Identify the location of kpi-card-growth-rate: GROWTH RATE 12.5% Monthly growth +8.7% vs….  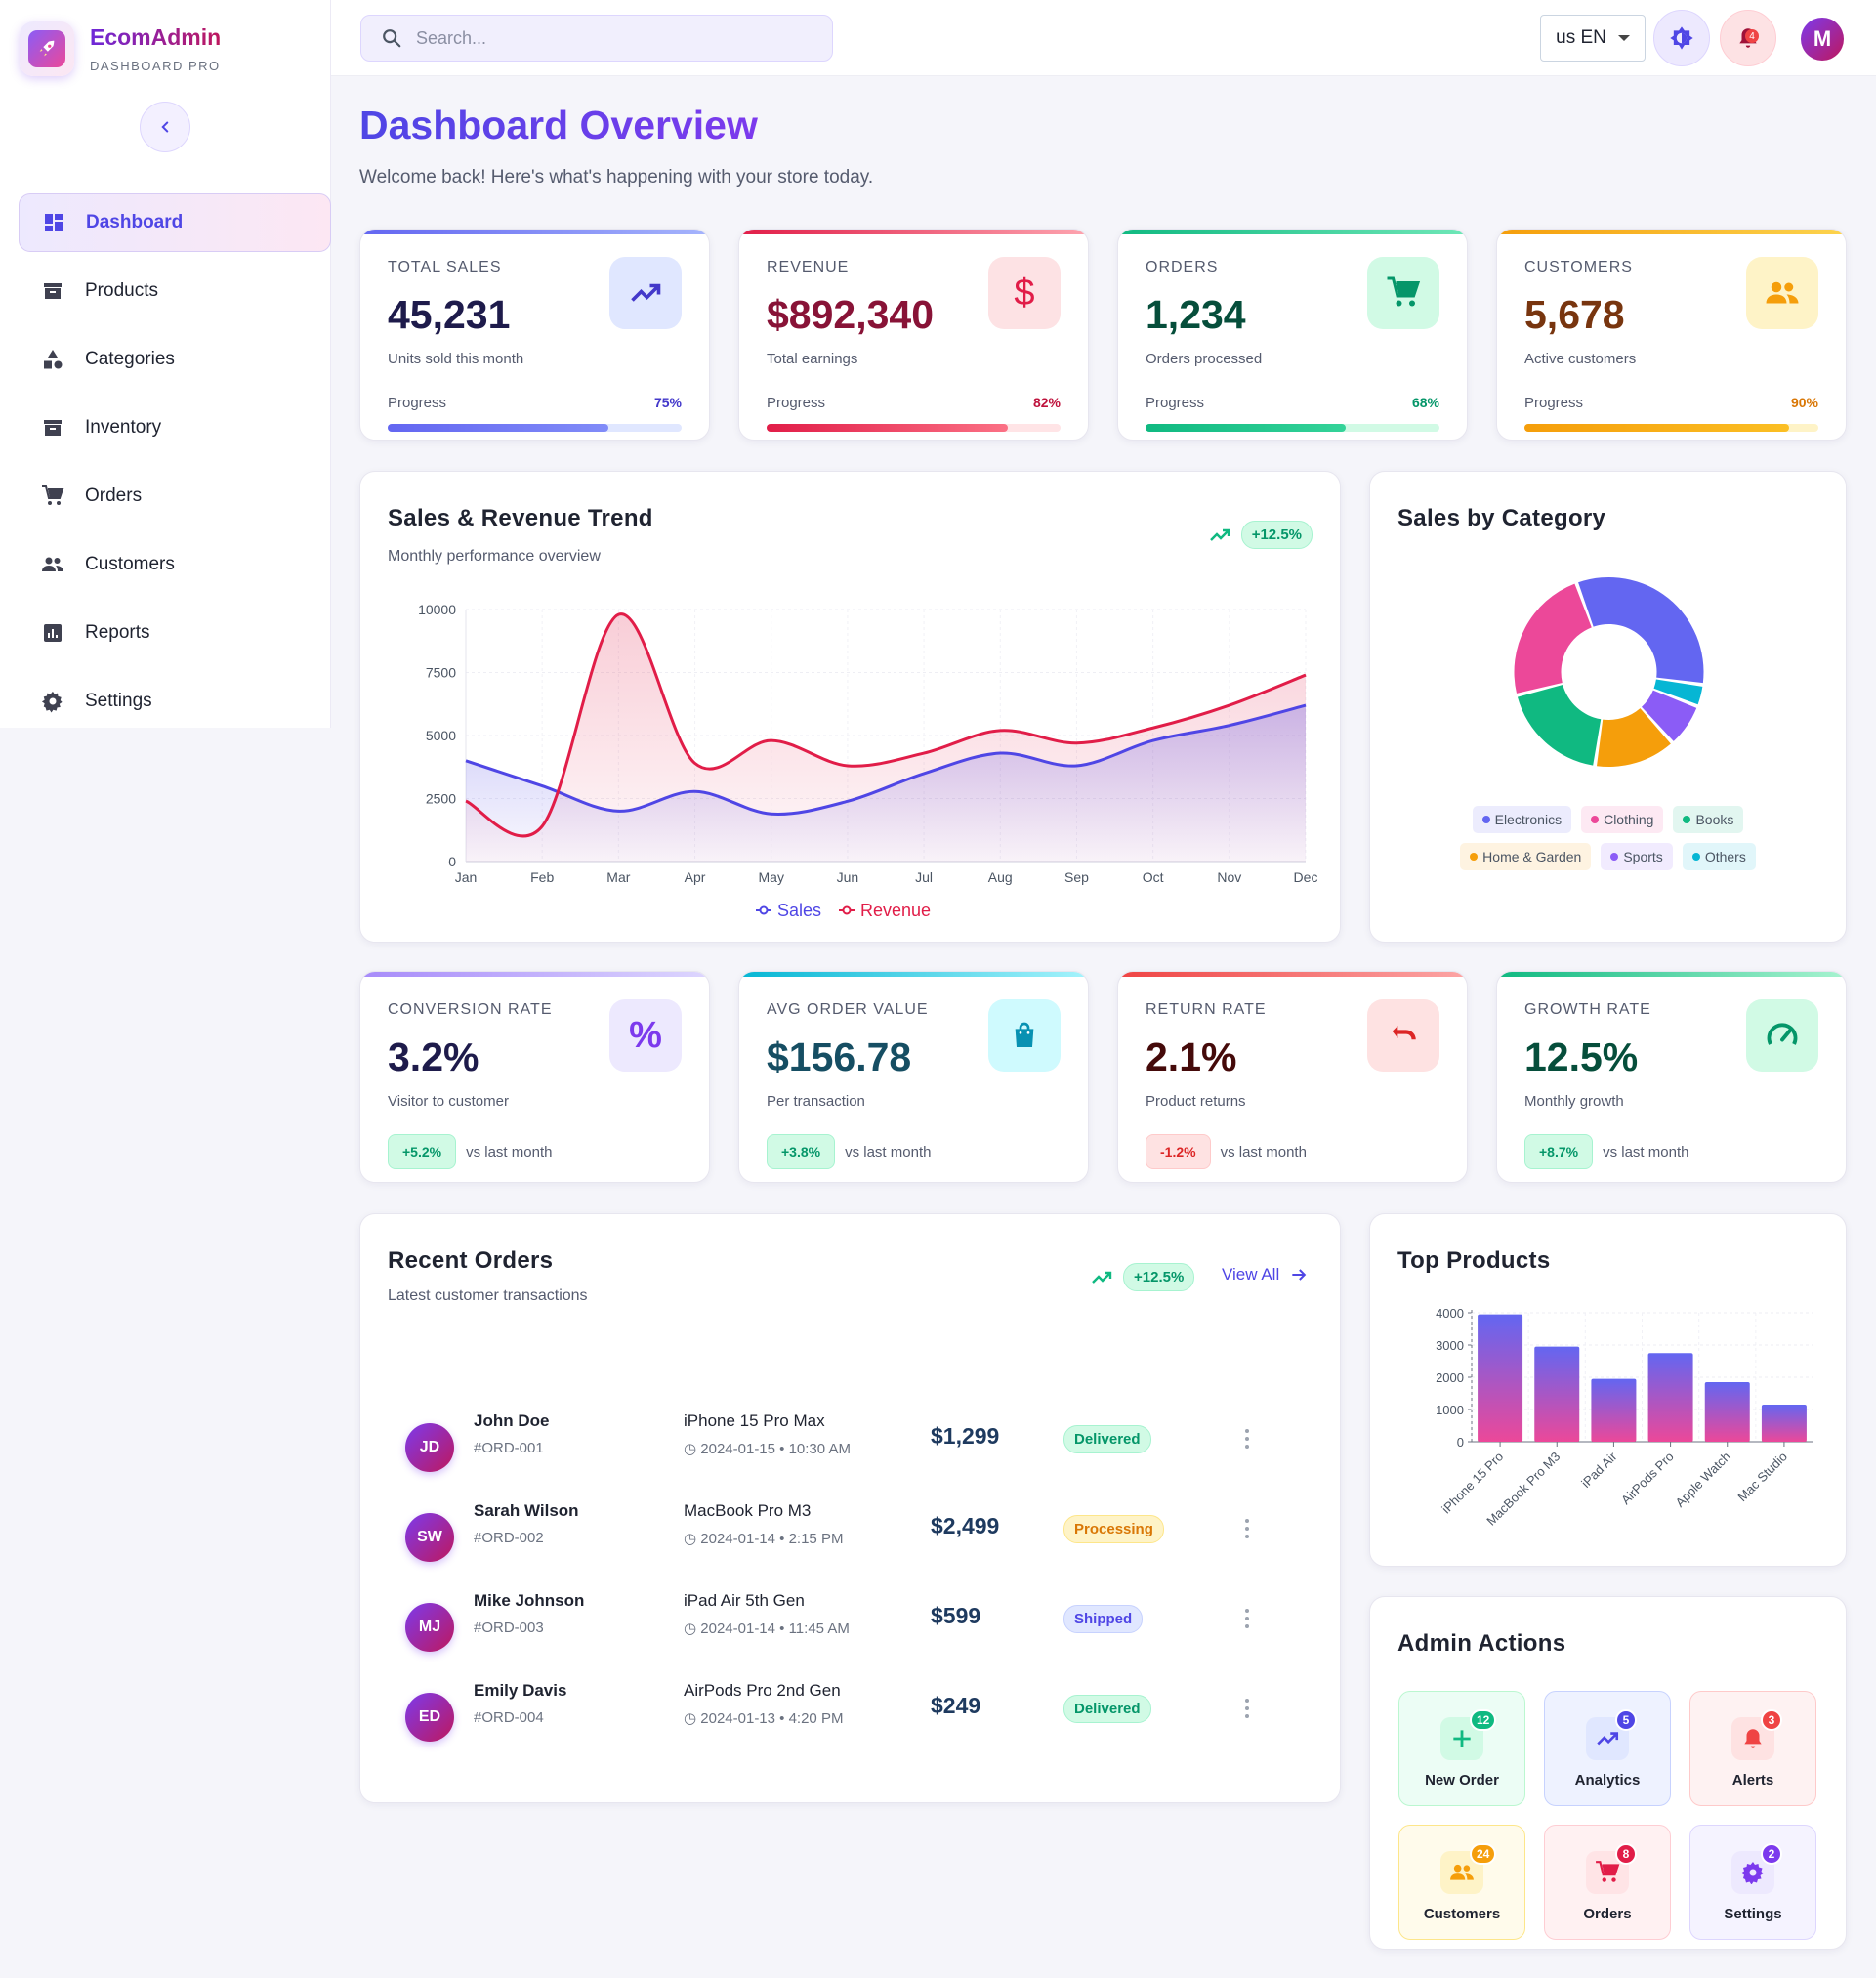
(1672, 1077).